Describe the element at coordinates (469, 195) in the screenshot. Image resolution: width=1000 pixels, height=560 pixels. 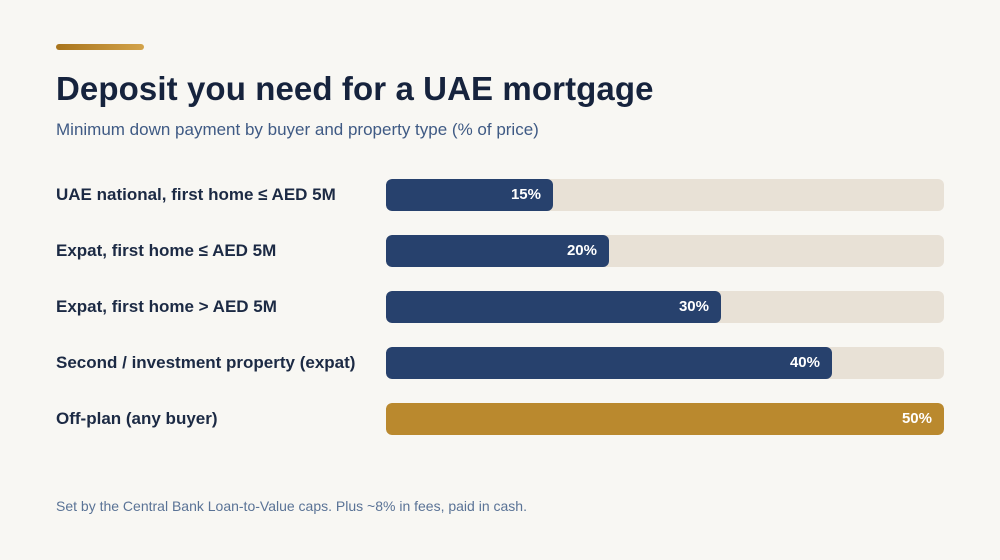
I see `bar: 15%` at that location.